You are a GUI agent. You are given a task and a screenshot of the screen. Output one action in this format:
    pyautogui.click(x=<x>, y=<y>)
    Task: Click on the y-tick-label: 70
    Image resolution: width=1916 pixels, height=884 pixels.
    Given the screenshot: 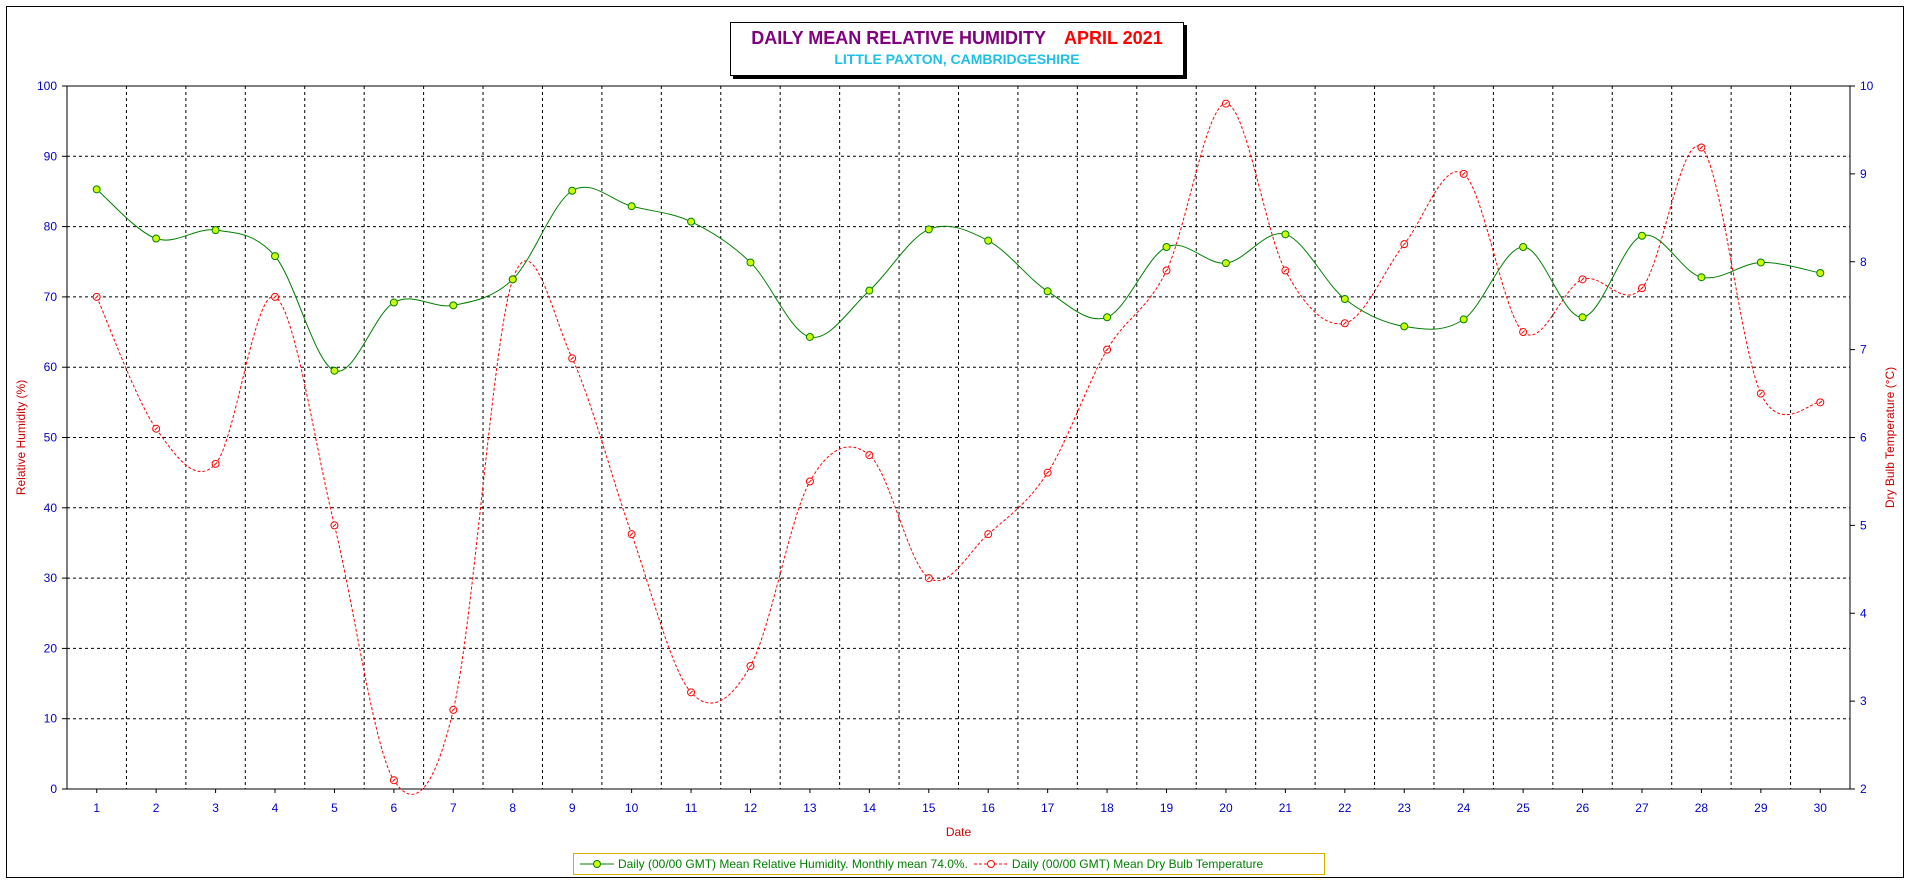 What is the action you would take?
    pyautogui.click(x=51, y=297)
    